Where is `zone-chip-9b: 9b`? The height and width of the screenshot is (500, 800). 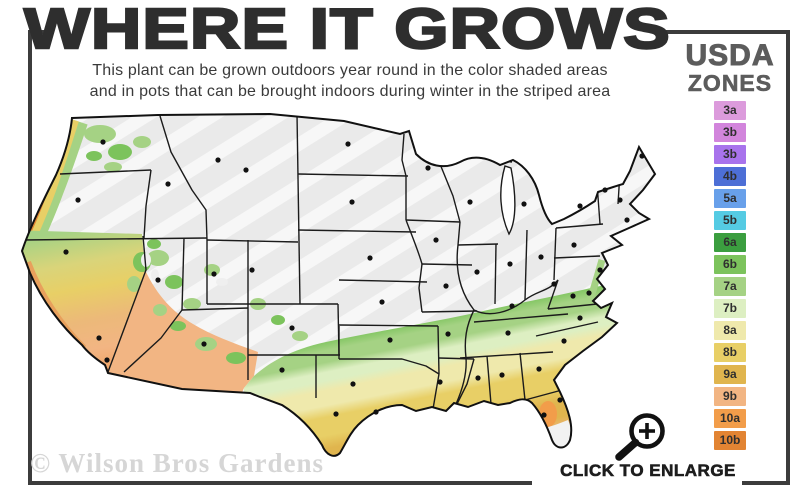
zone-chip-9b: 9b is located at coordinates (730, 396).